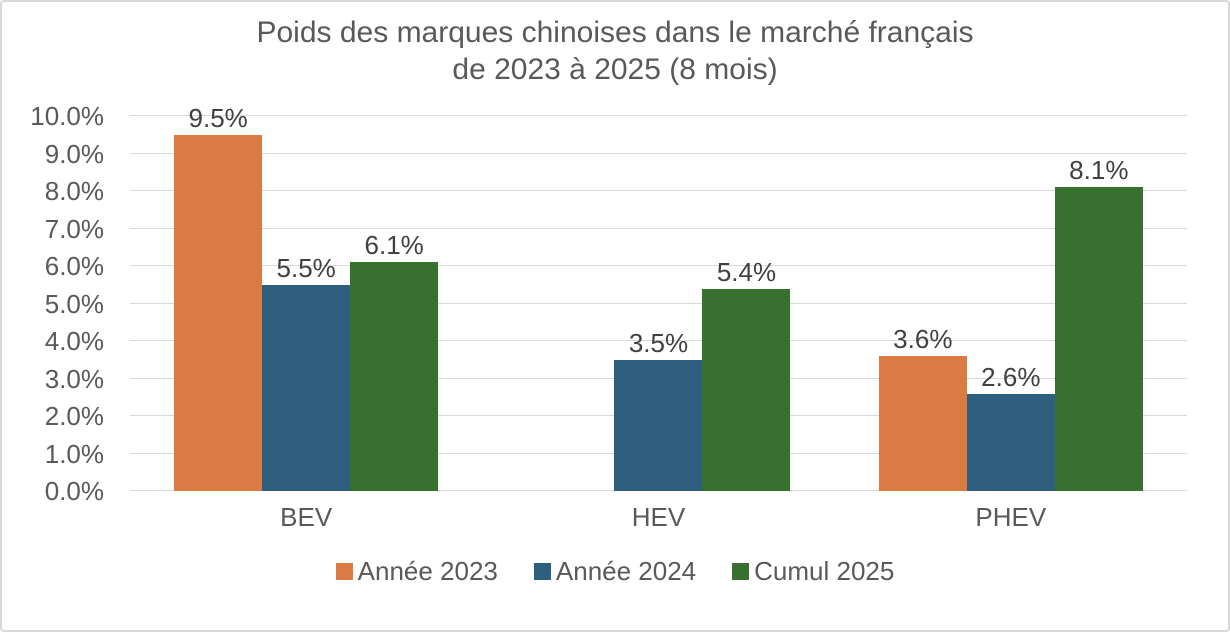  What do you see at coordinates (74, 153) in the screenshot?
I see `y-tick-label: 9.0%` at bounding box center [74, 153].